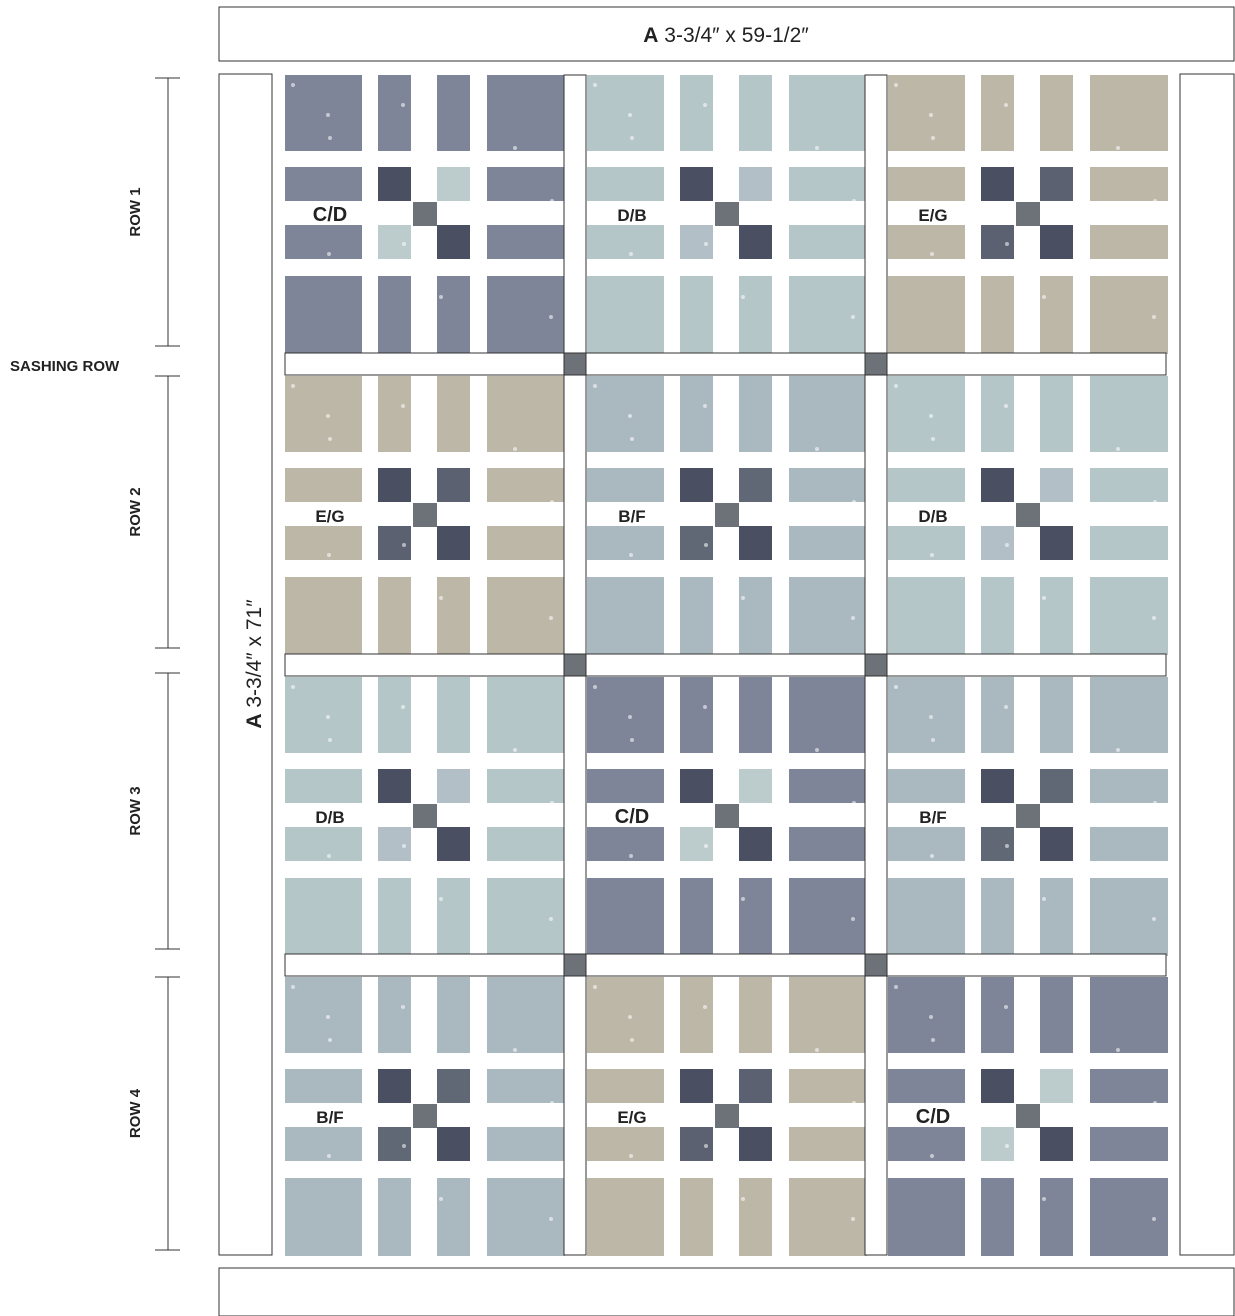 This screenshot has width=1235, height=1316. What do you see at coordinates (933, 1117) in the screenshot?
I see `block-label: C/D` at bounding box center [933, 1117].